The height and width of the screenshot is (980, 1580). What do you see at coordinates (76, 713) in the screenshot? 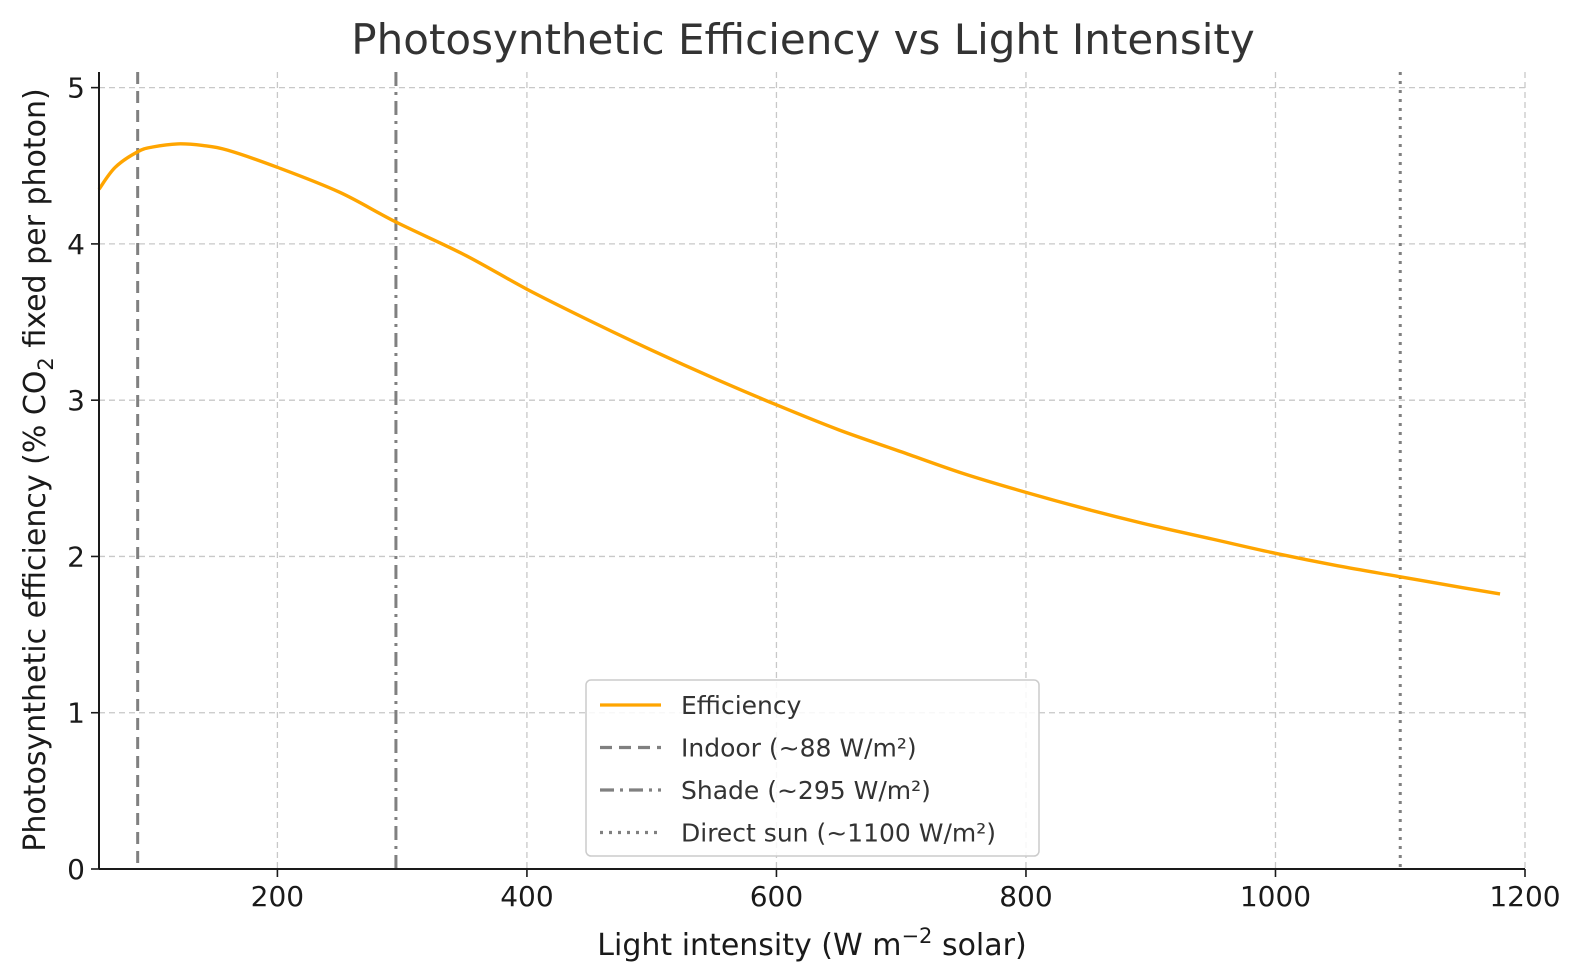
I see `y-tick-label: 1` at bounding box center [76, 713].